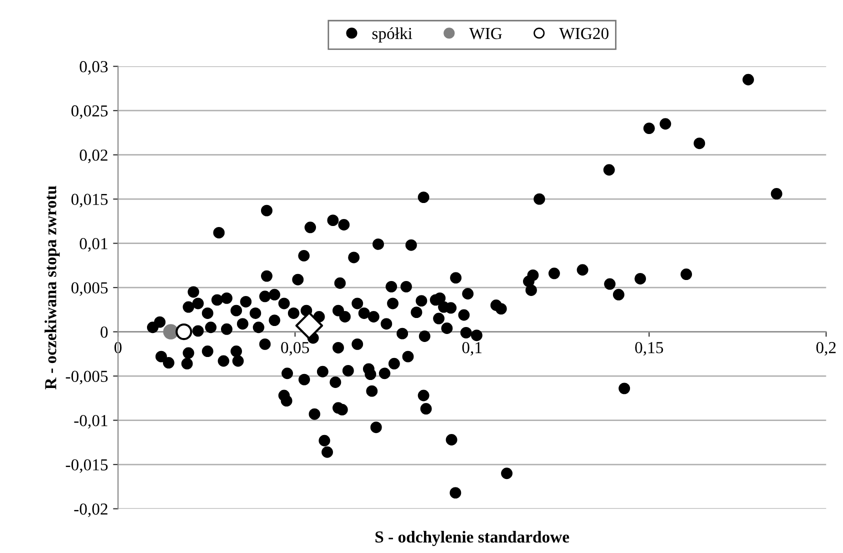  I want to click on y-tick-label: 0,02, so click(94, 157).